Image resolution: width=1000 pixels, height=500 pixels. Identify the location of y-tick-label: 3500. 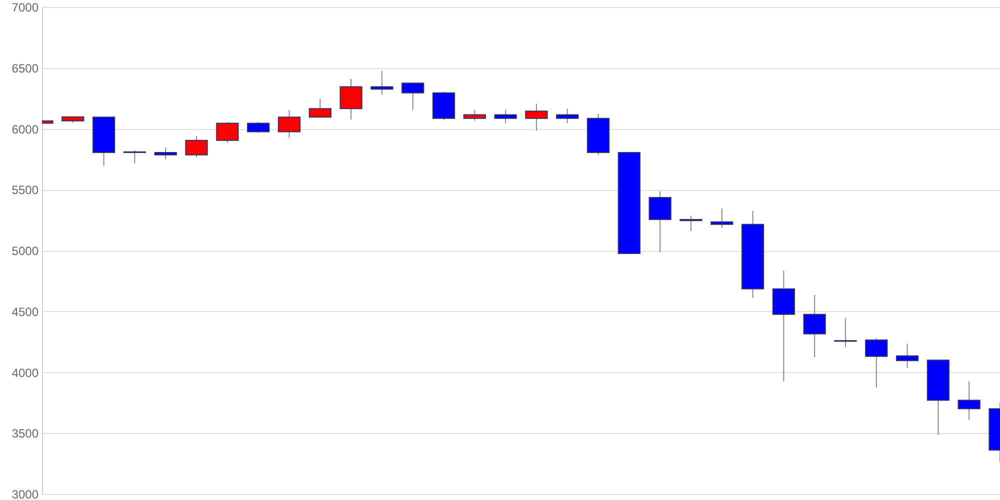
(25, 433).